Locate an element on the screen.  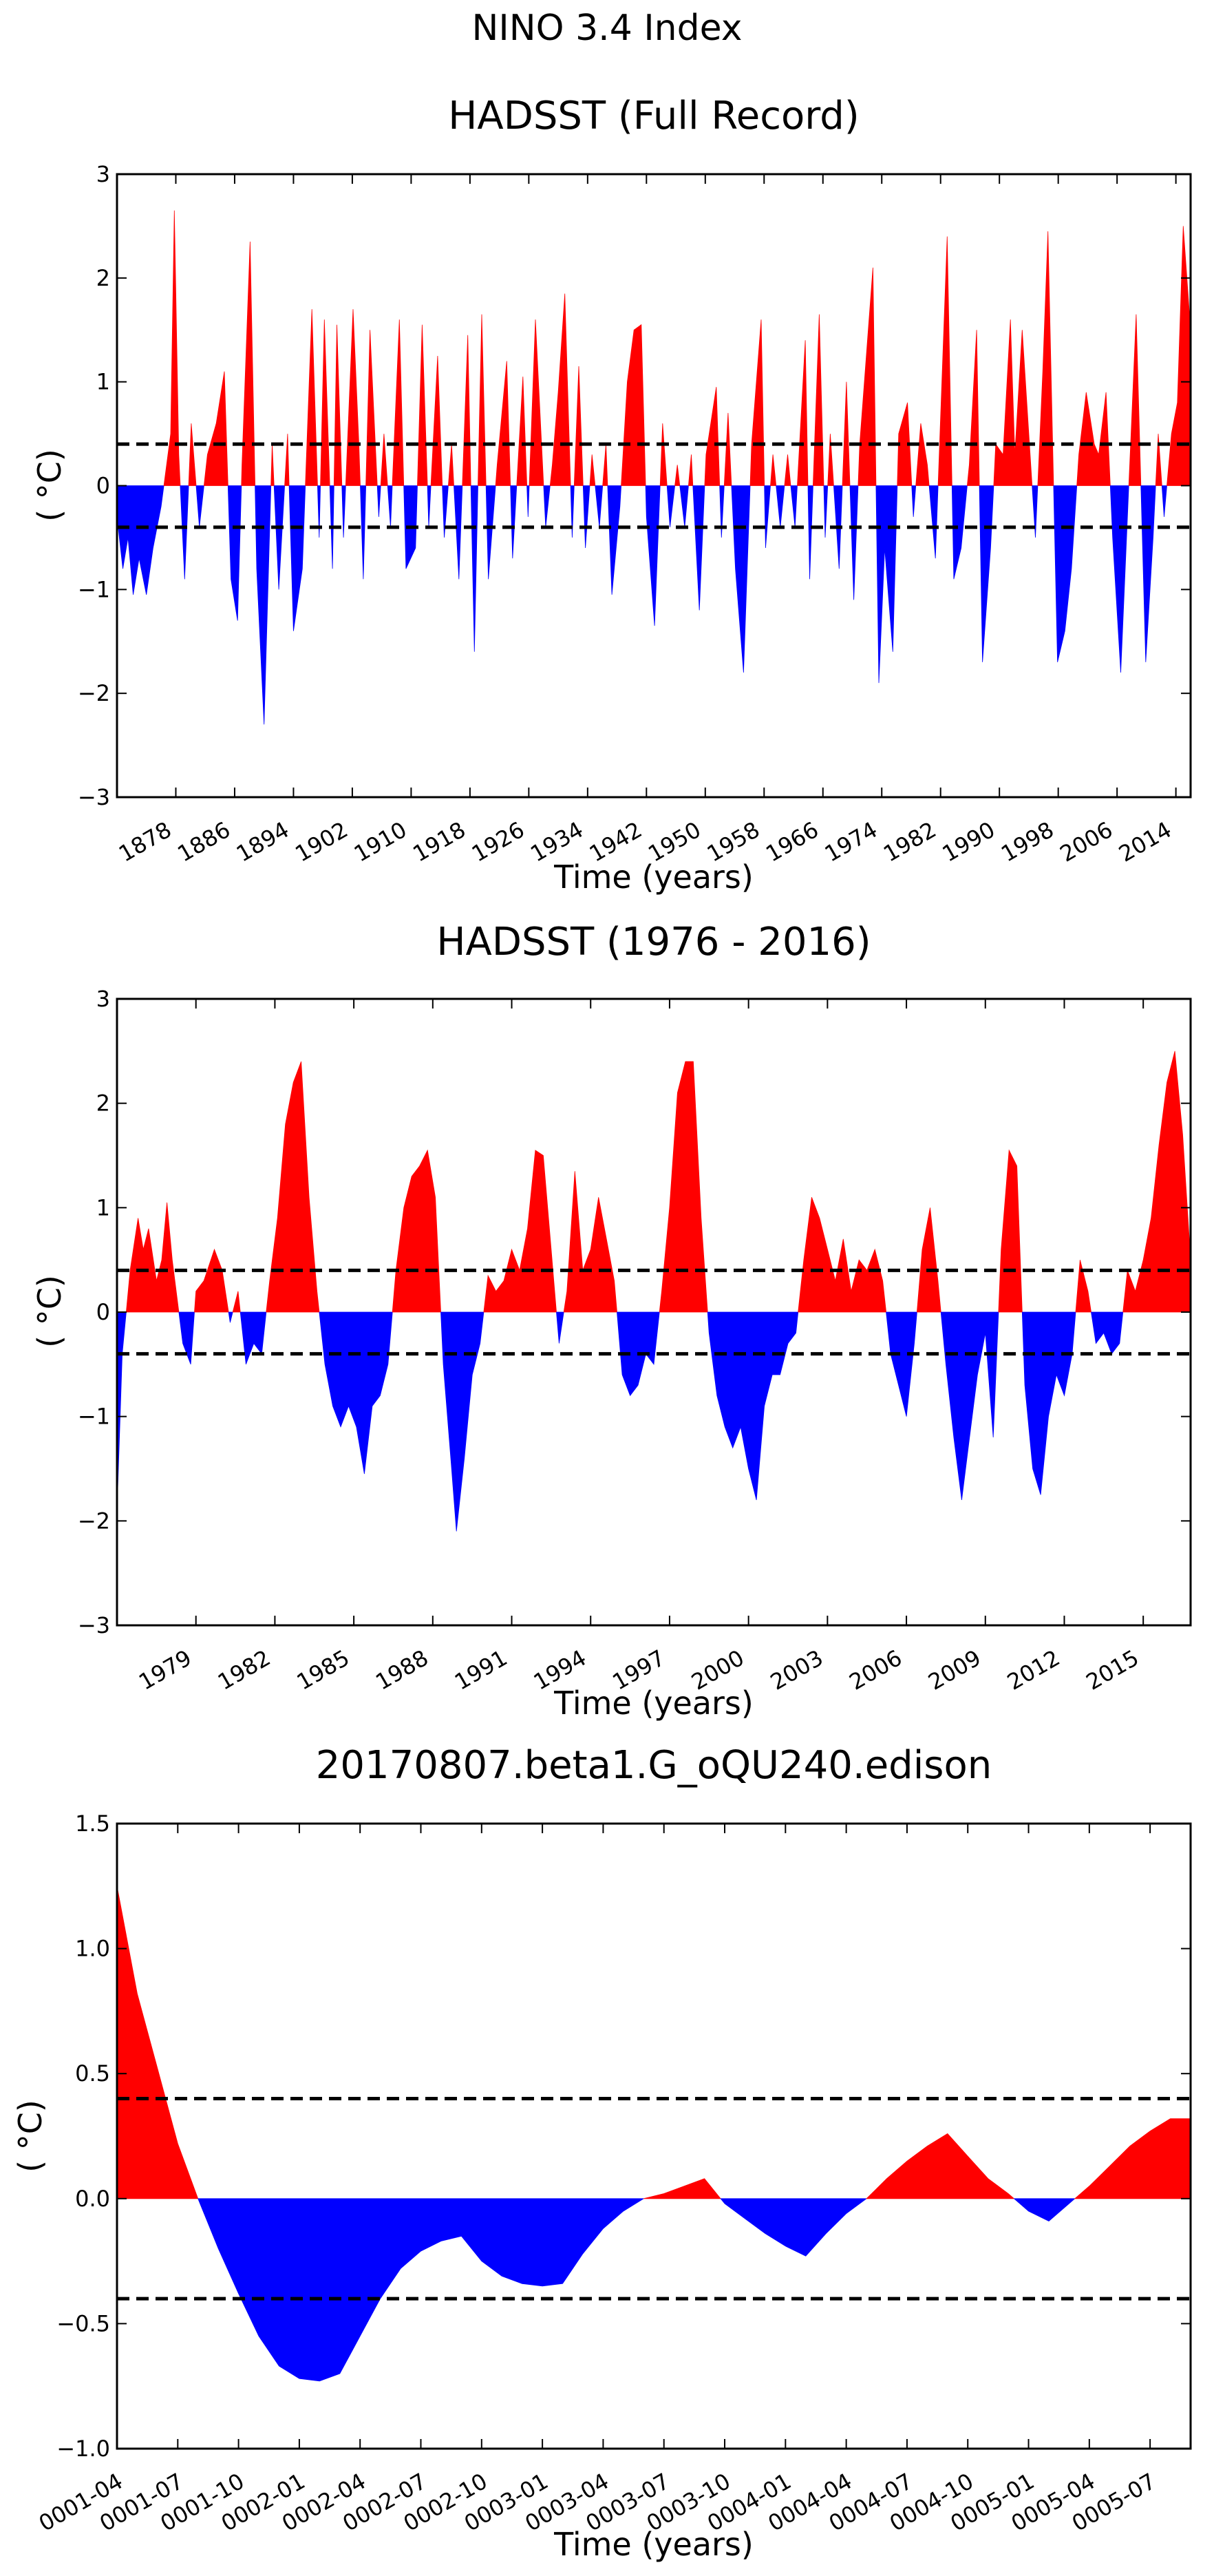
y-tick-label: −1.0 is located at coordinates (83, 2449).